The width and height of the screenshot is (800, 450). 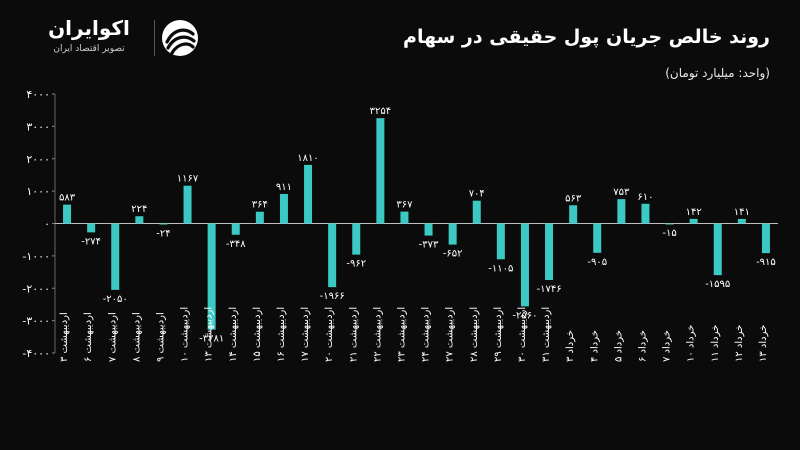 What do you see at coordinates (546, 334) in the screenshot?
I see `x-tick-label: اردیبهشت ۳۱` at bounding box center [546, 334].